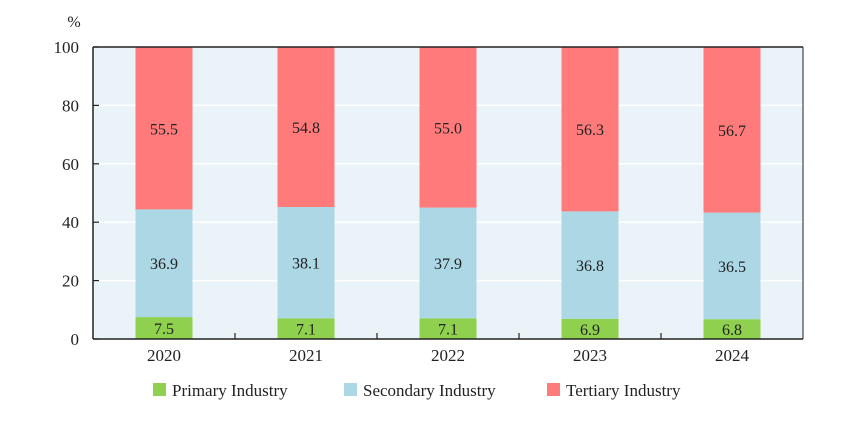  What do you see at coordinates (73, 22) in the screenshot?
I see `y-axis-unit-label: %` at bounding box center [73, 22].